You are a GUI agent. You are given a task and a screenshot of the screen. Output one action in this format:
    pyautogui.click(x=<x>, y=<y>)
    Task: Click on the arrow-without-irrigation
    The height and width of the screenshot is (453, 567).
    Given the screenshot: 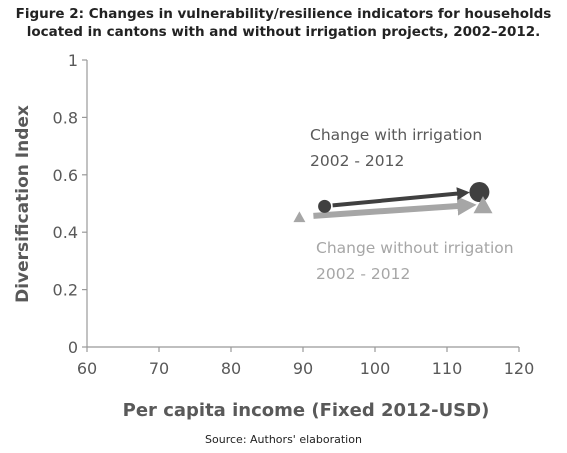 What is the action you would take?
    pyautogui.click(x=395, y=207)
    